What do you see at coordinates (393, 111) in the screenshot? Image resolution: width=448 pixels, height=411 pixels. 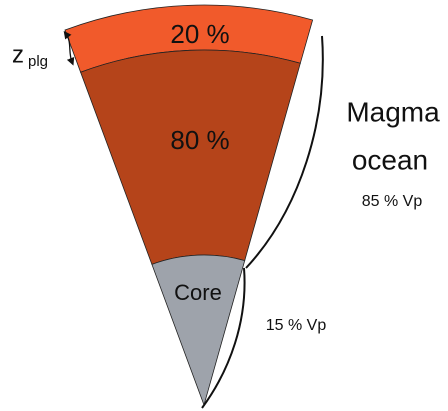 I see `magma-label-1: Magma` at bounding box center [393, 111].